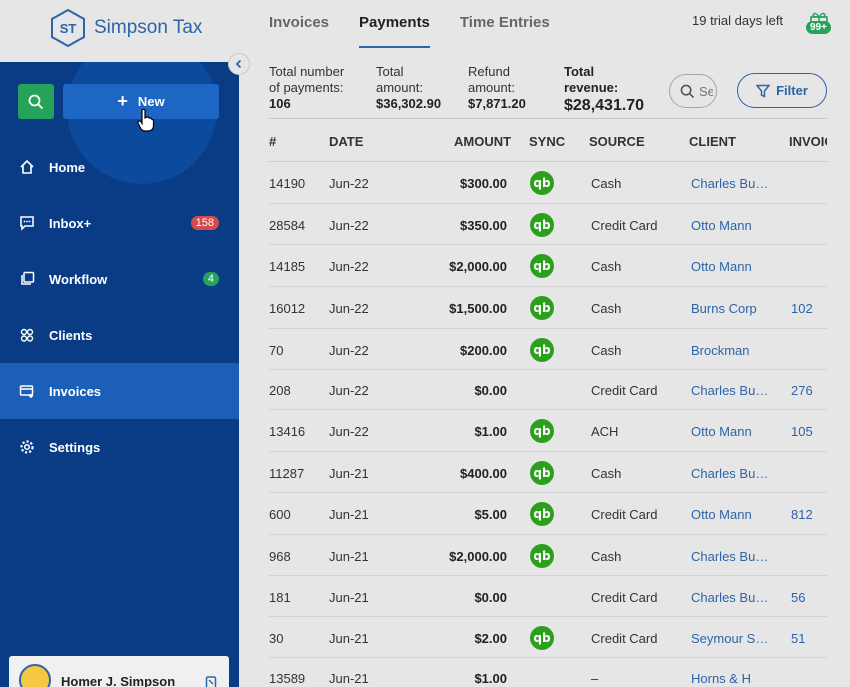 The width and height of the screenshot is (850, 687). Describe the element at coordinates (721, 678) in the screenshot. I see `client-link: Horns & H` at that location.